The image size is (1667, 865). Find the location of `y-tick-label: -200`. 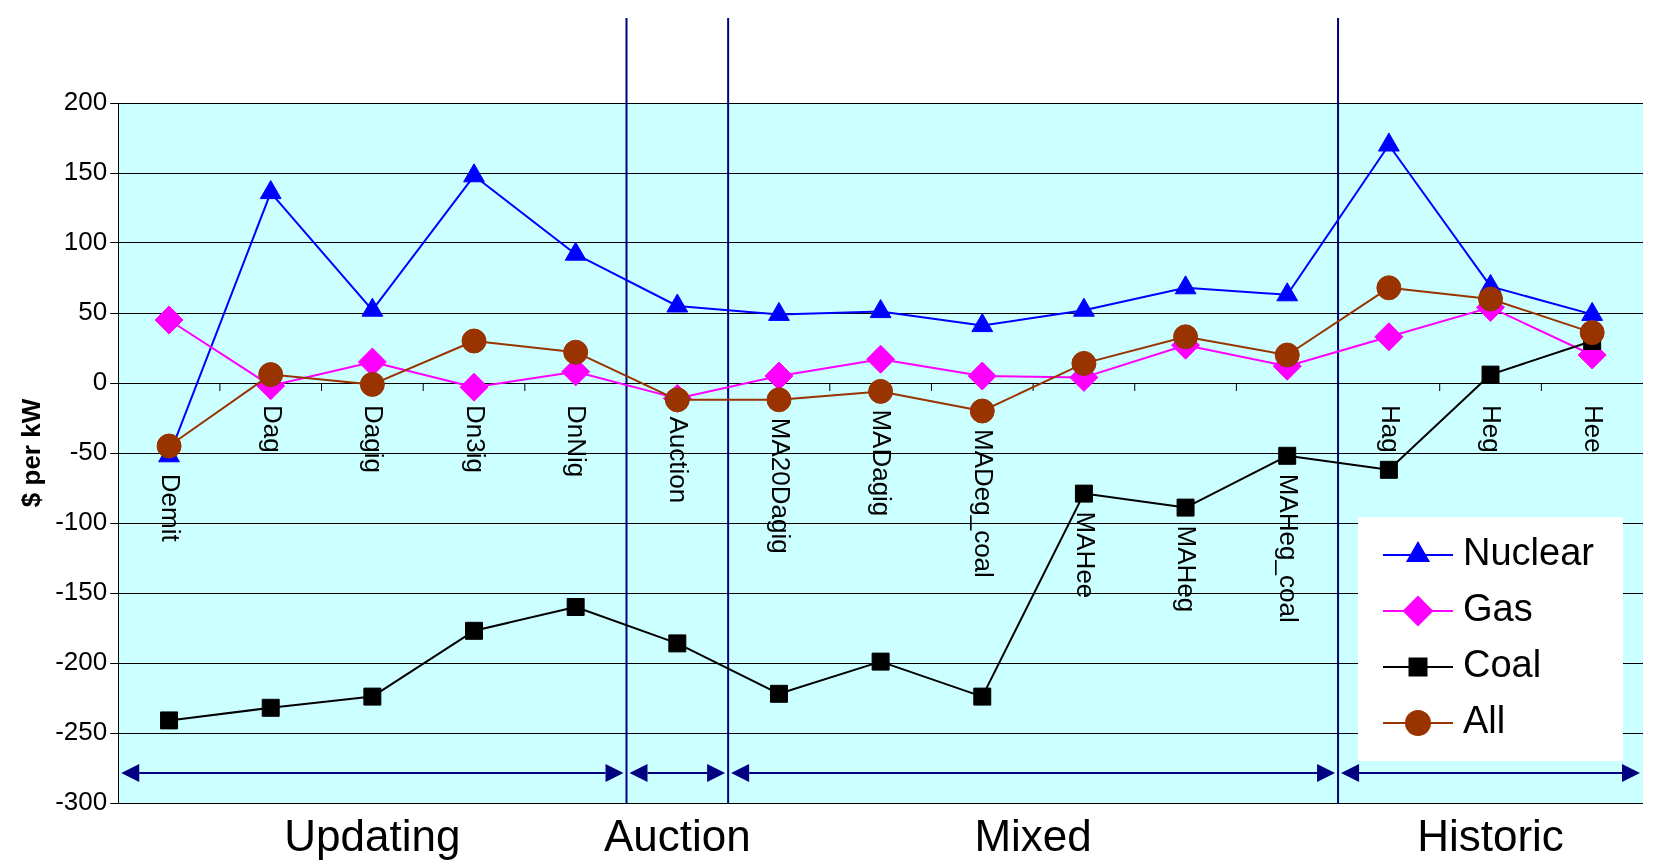

y-tick-label: -200 is located at coordinates (81, 661).